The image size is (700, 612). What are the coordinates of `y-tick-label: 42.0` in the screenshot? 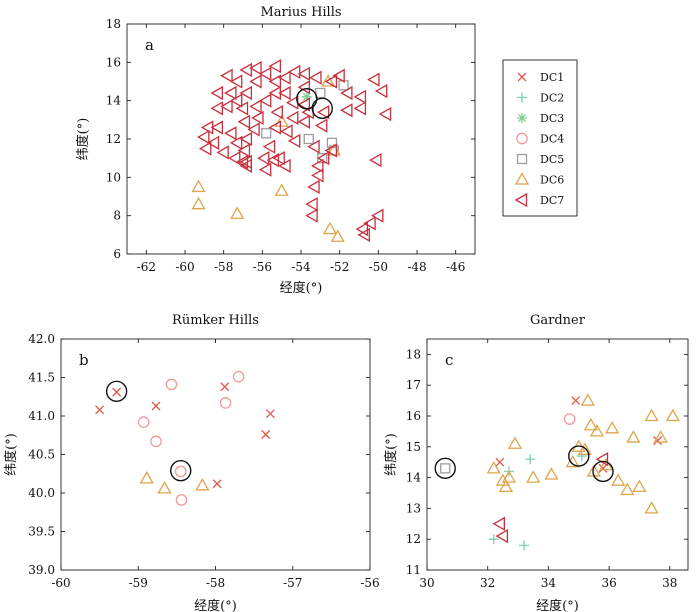 It's located at (41, 339).